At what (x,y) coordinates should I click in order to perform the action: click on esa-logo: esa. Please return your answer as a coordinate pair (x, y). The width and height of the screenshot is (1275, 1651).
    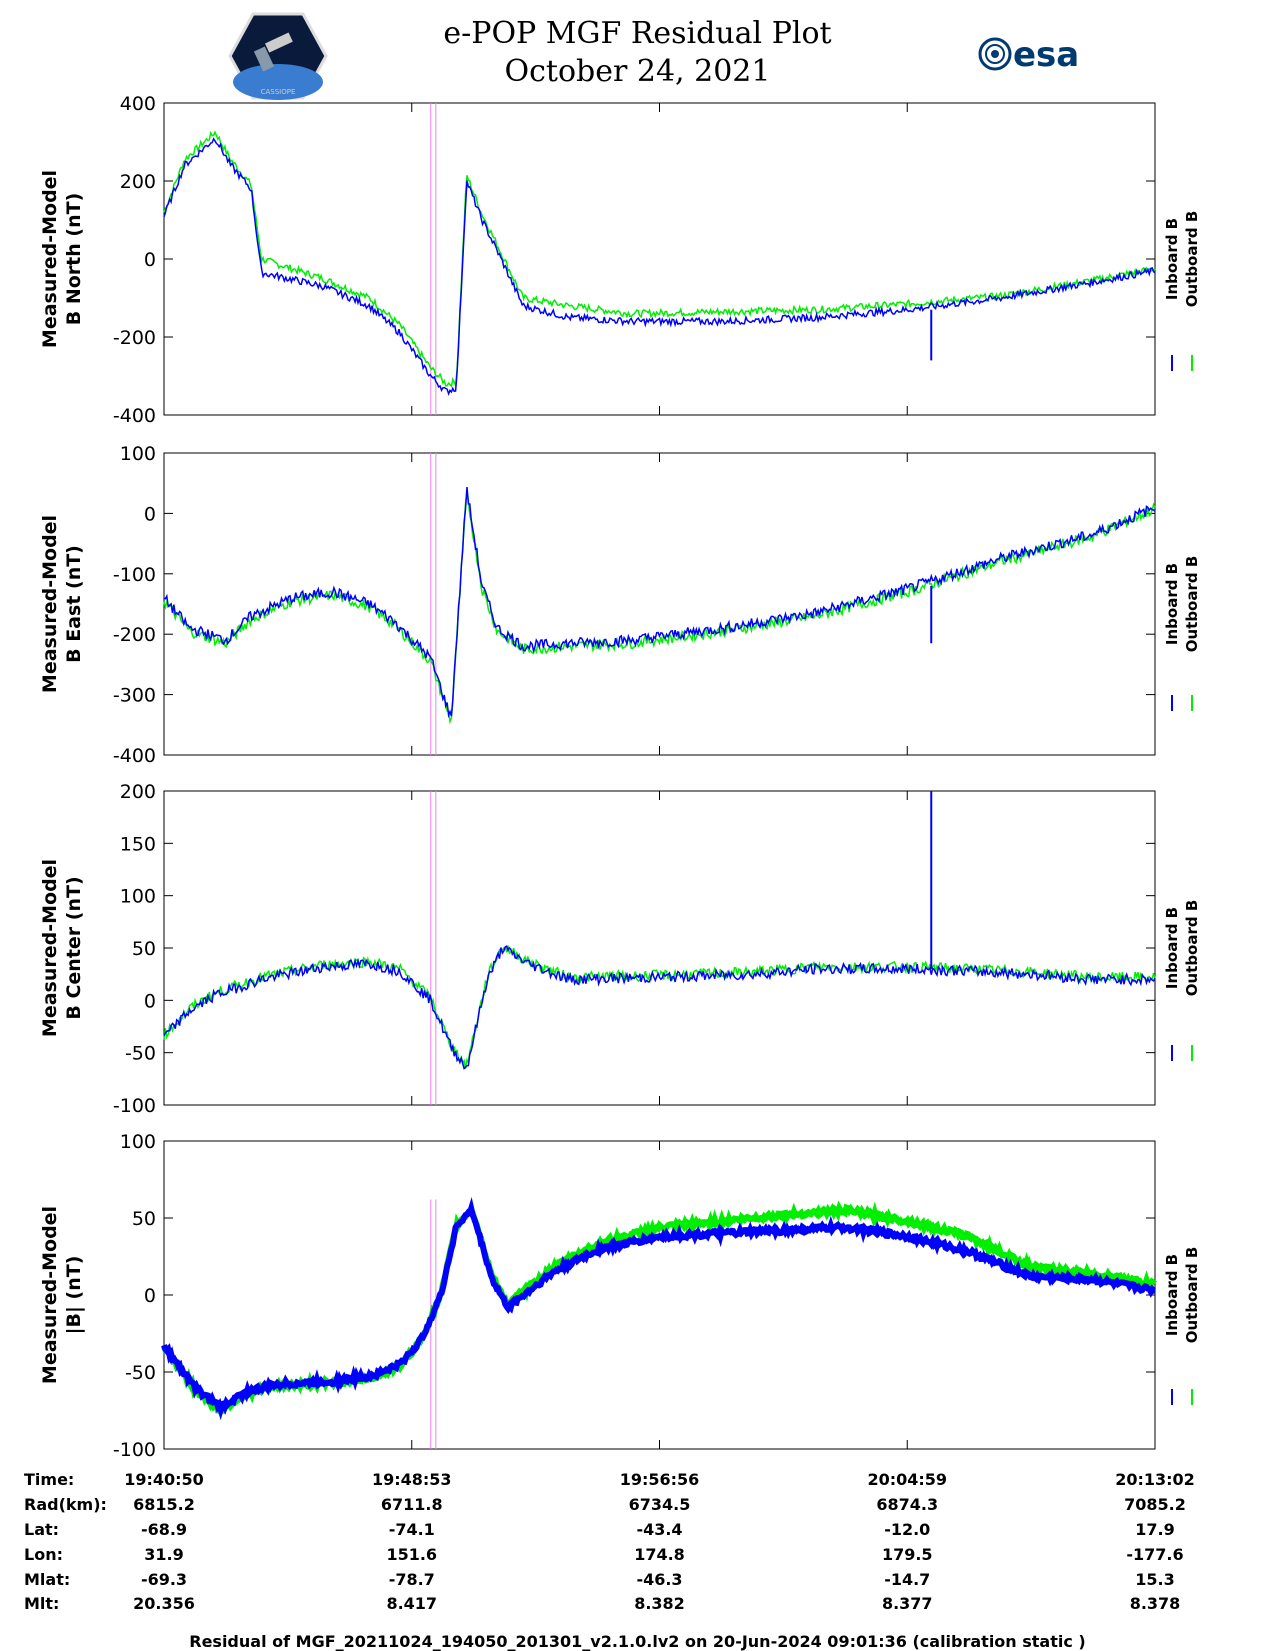
    Looking at the image, I should click on (1028, 54).